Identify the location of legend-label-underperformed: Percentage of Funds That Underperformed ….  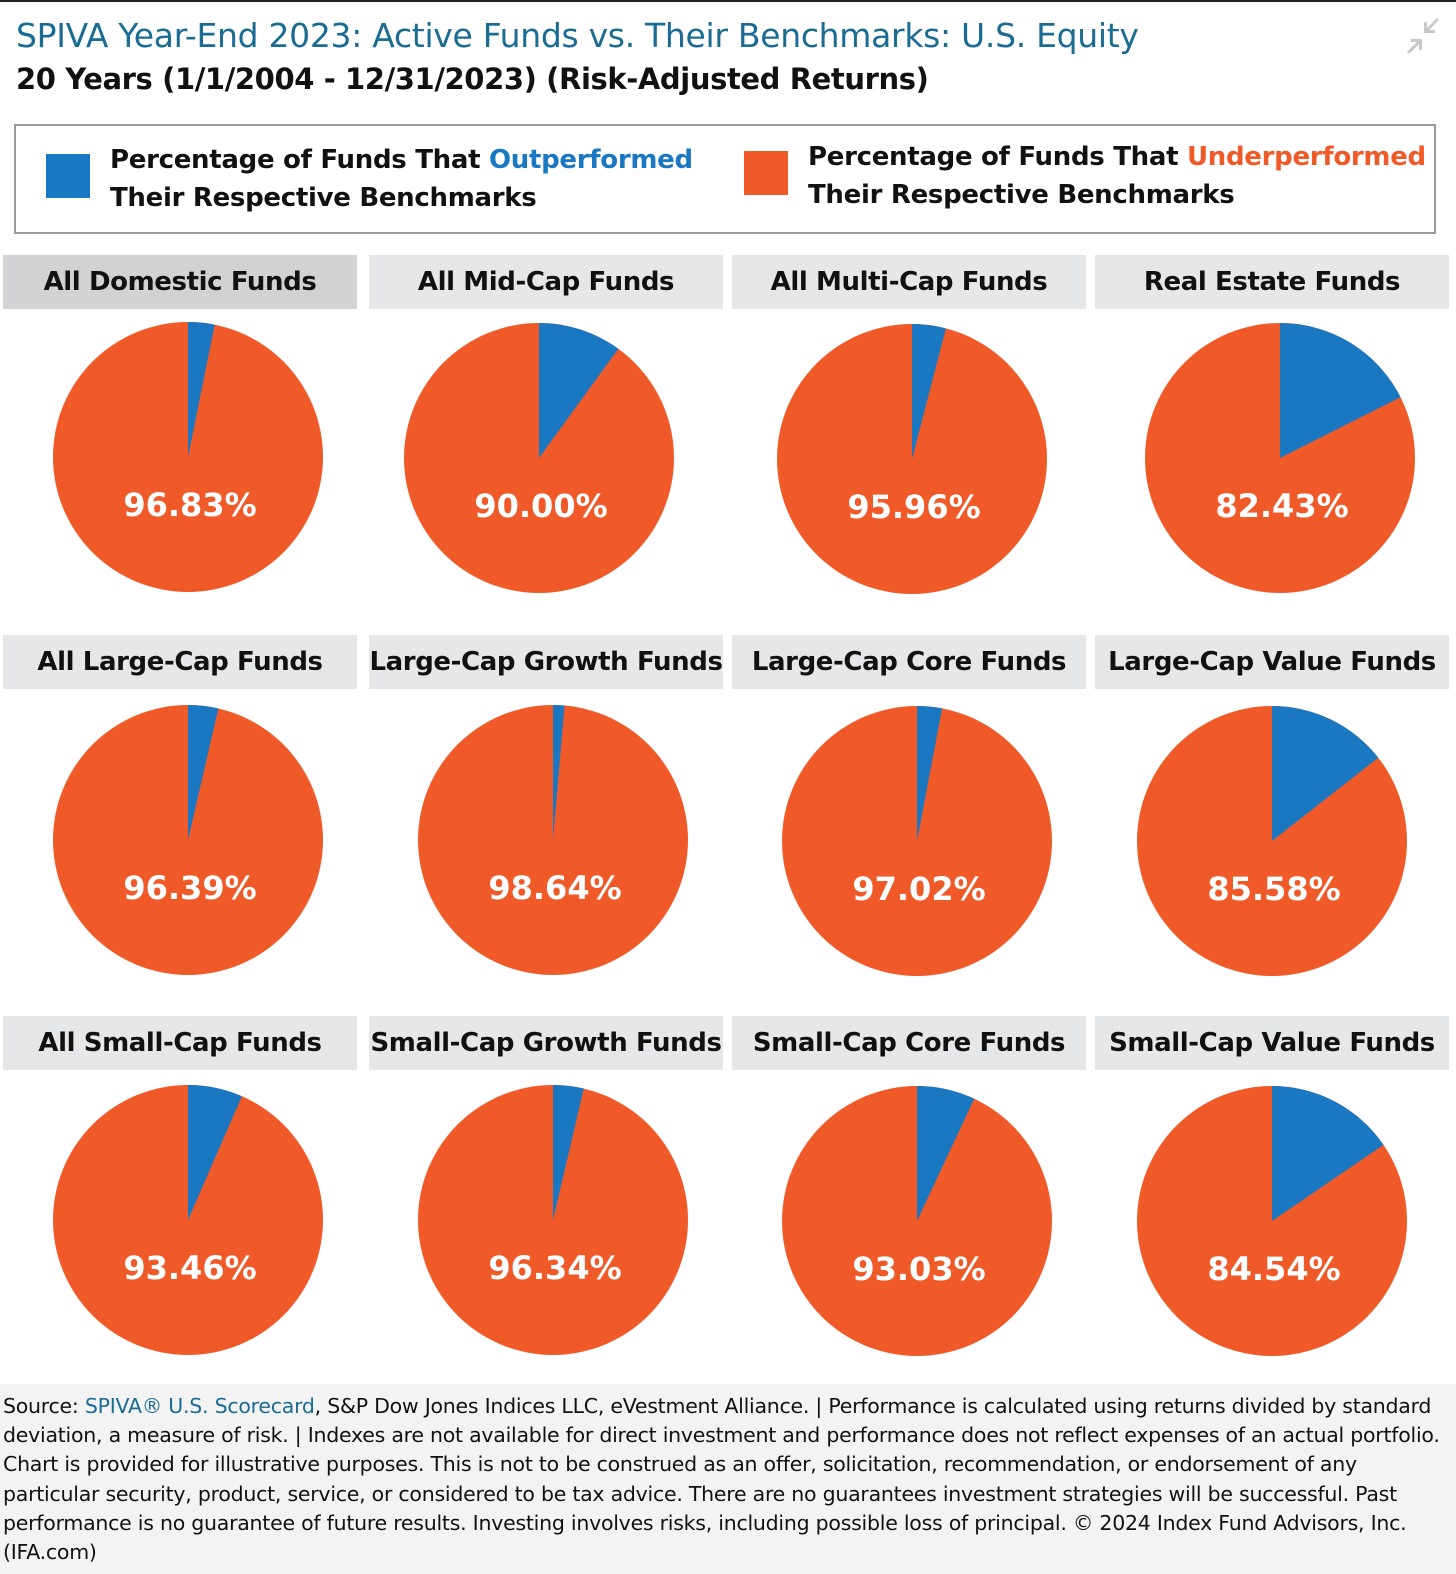
(1117, 176).